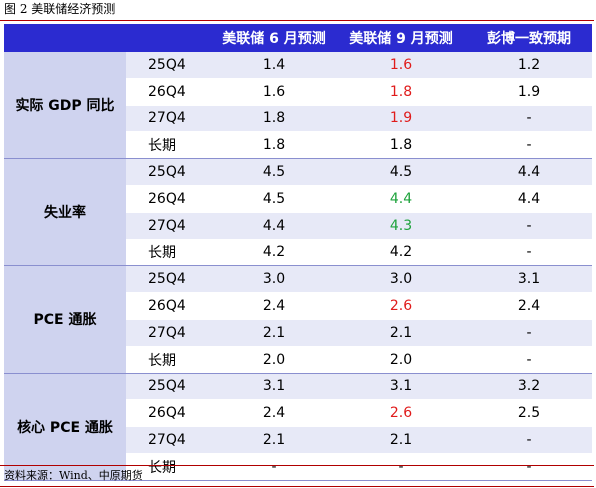  I want to click on bloomberg-value: 3.1, so click(529, 279).